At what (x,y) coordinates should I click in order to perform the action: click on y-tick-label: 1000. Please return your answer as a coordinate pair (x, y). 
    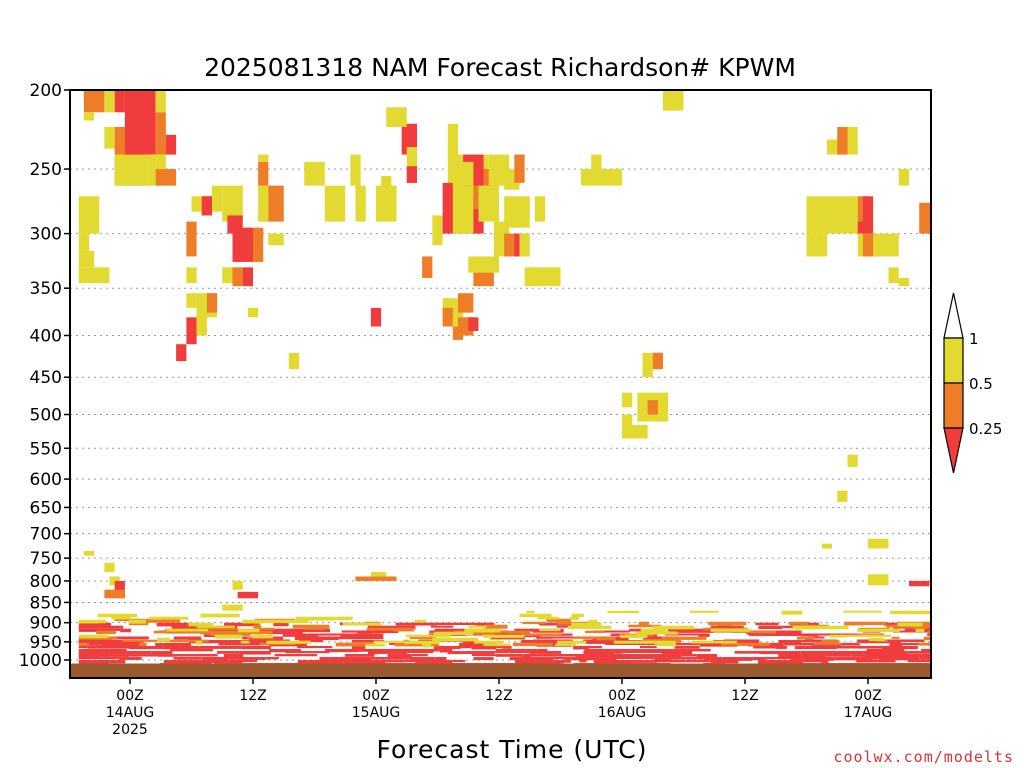
    Looking at the image, I should click on (40, 661).